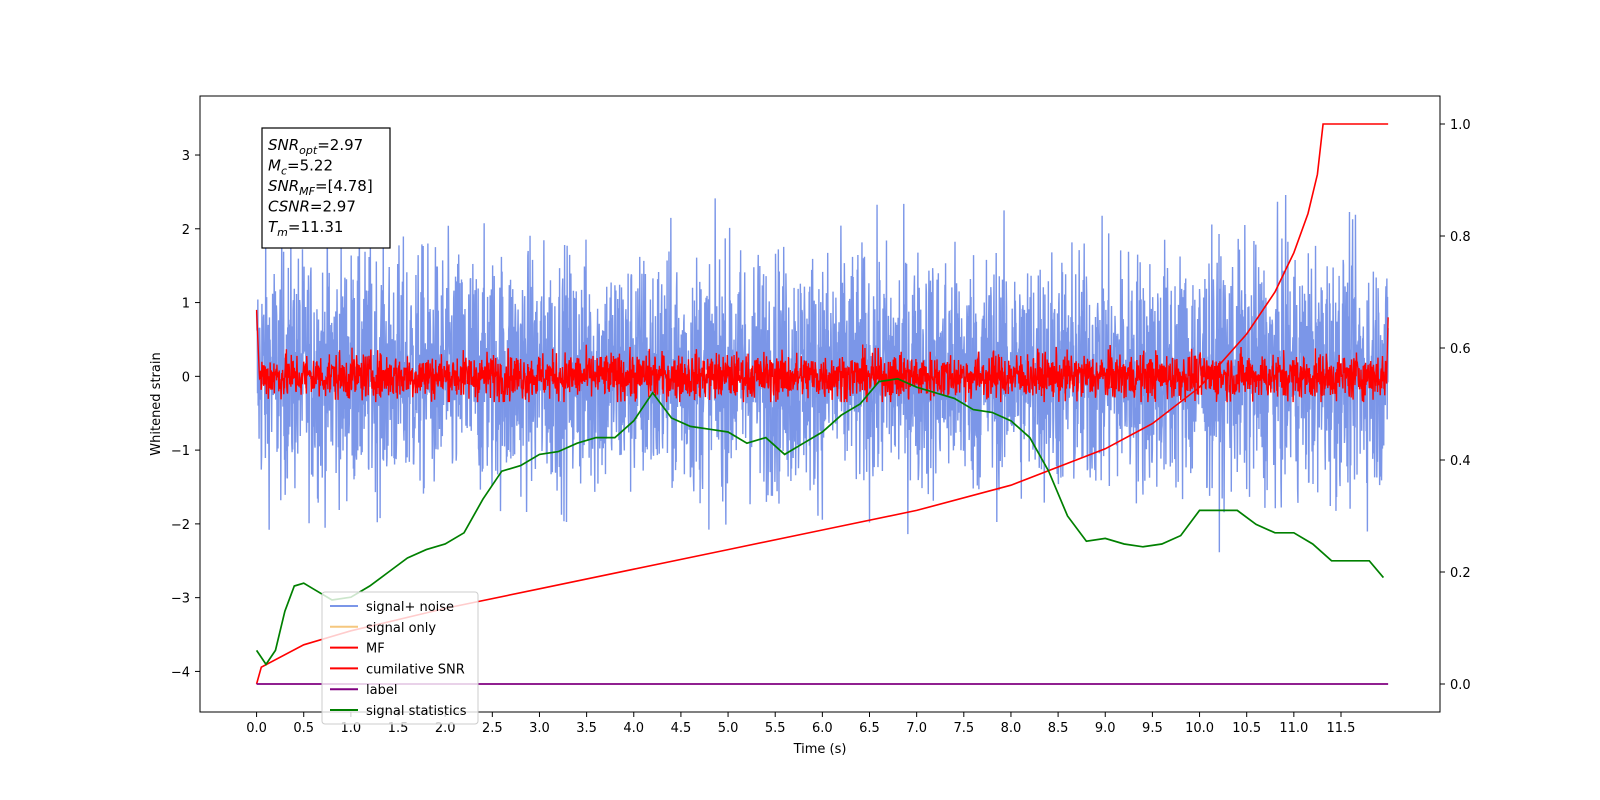 The image size is (1600, 800). Describe the element at coordinates (728, 728) in the screenshot. I see `x-tick-label: 5.0` at that location.